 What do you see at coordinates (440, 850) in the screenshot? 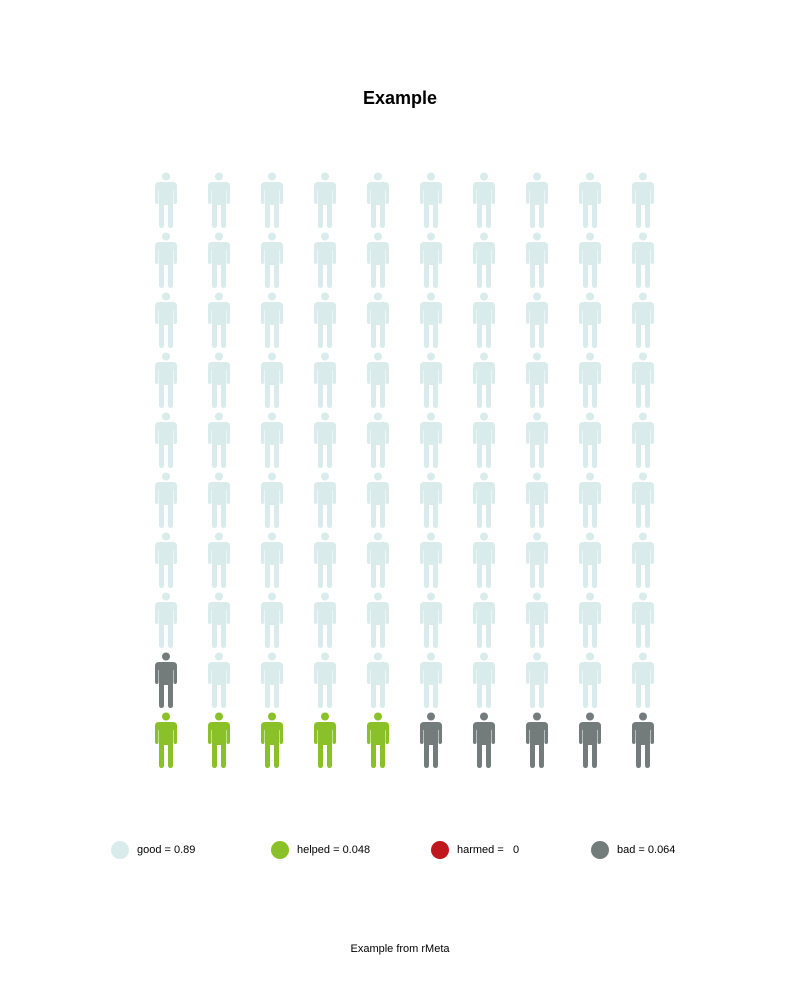
I see `legend-swatch-harmed` at bounding box center [440, 850].